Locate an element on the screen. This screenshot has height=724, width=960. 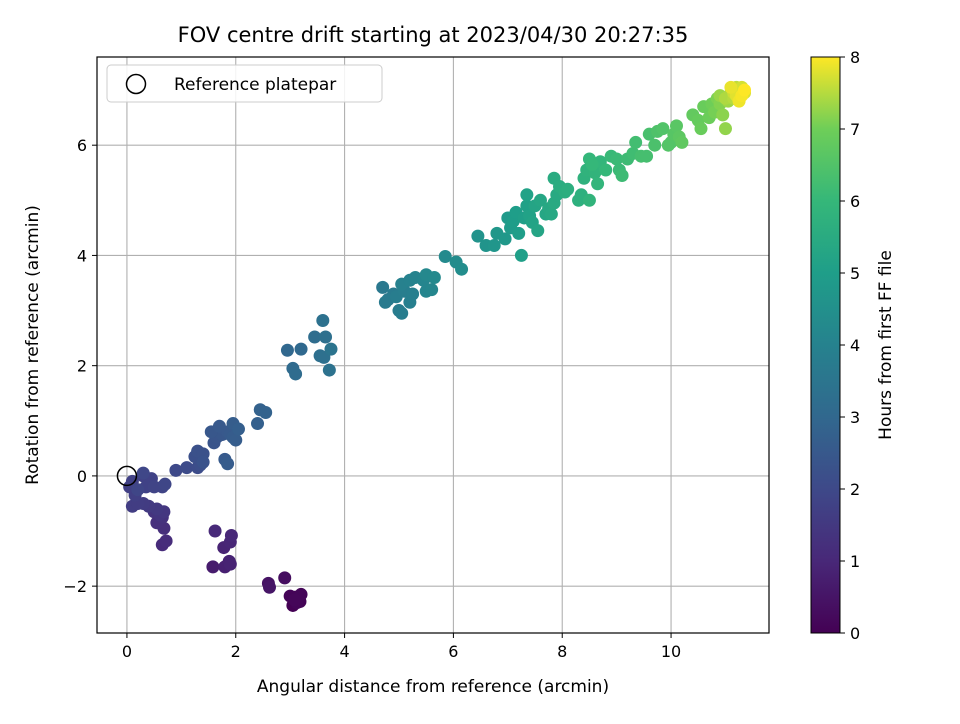
colorbar-tick-label: 5 is located at coordinates (855, 273).